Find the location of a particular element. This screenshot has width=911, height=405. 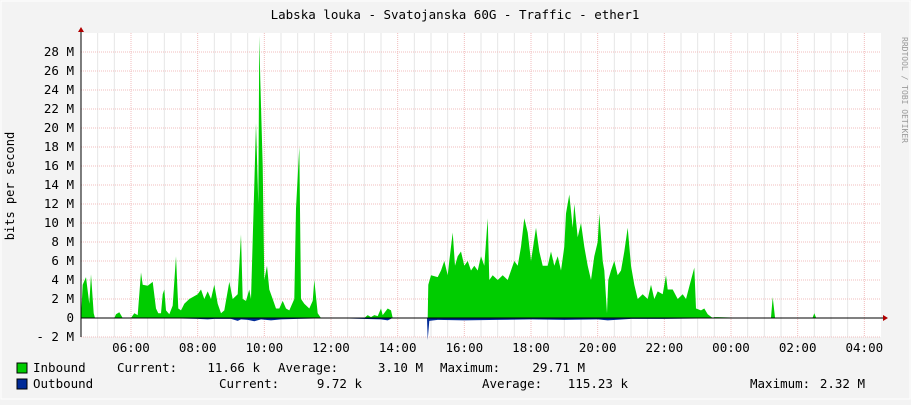

x-tick-label: 18:00 is located at coordinates (531, 347).